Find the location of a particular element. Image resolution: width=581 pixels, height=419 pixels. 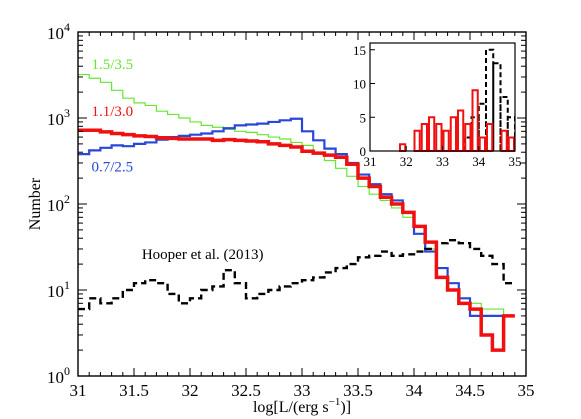

x-tick-label: 33.5 is located at coordinates (358, 390).